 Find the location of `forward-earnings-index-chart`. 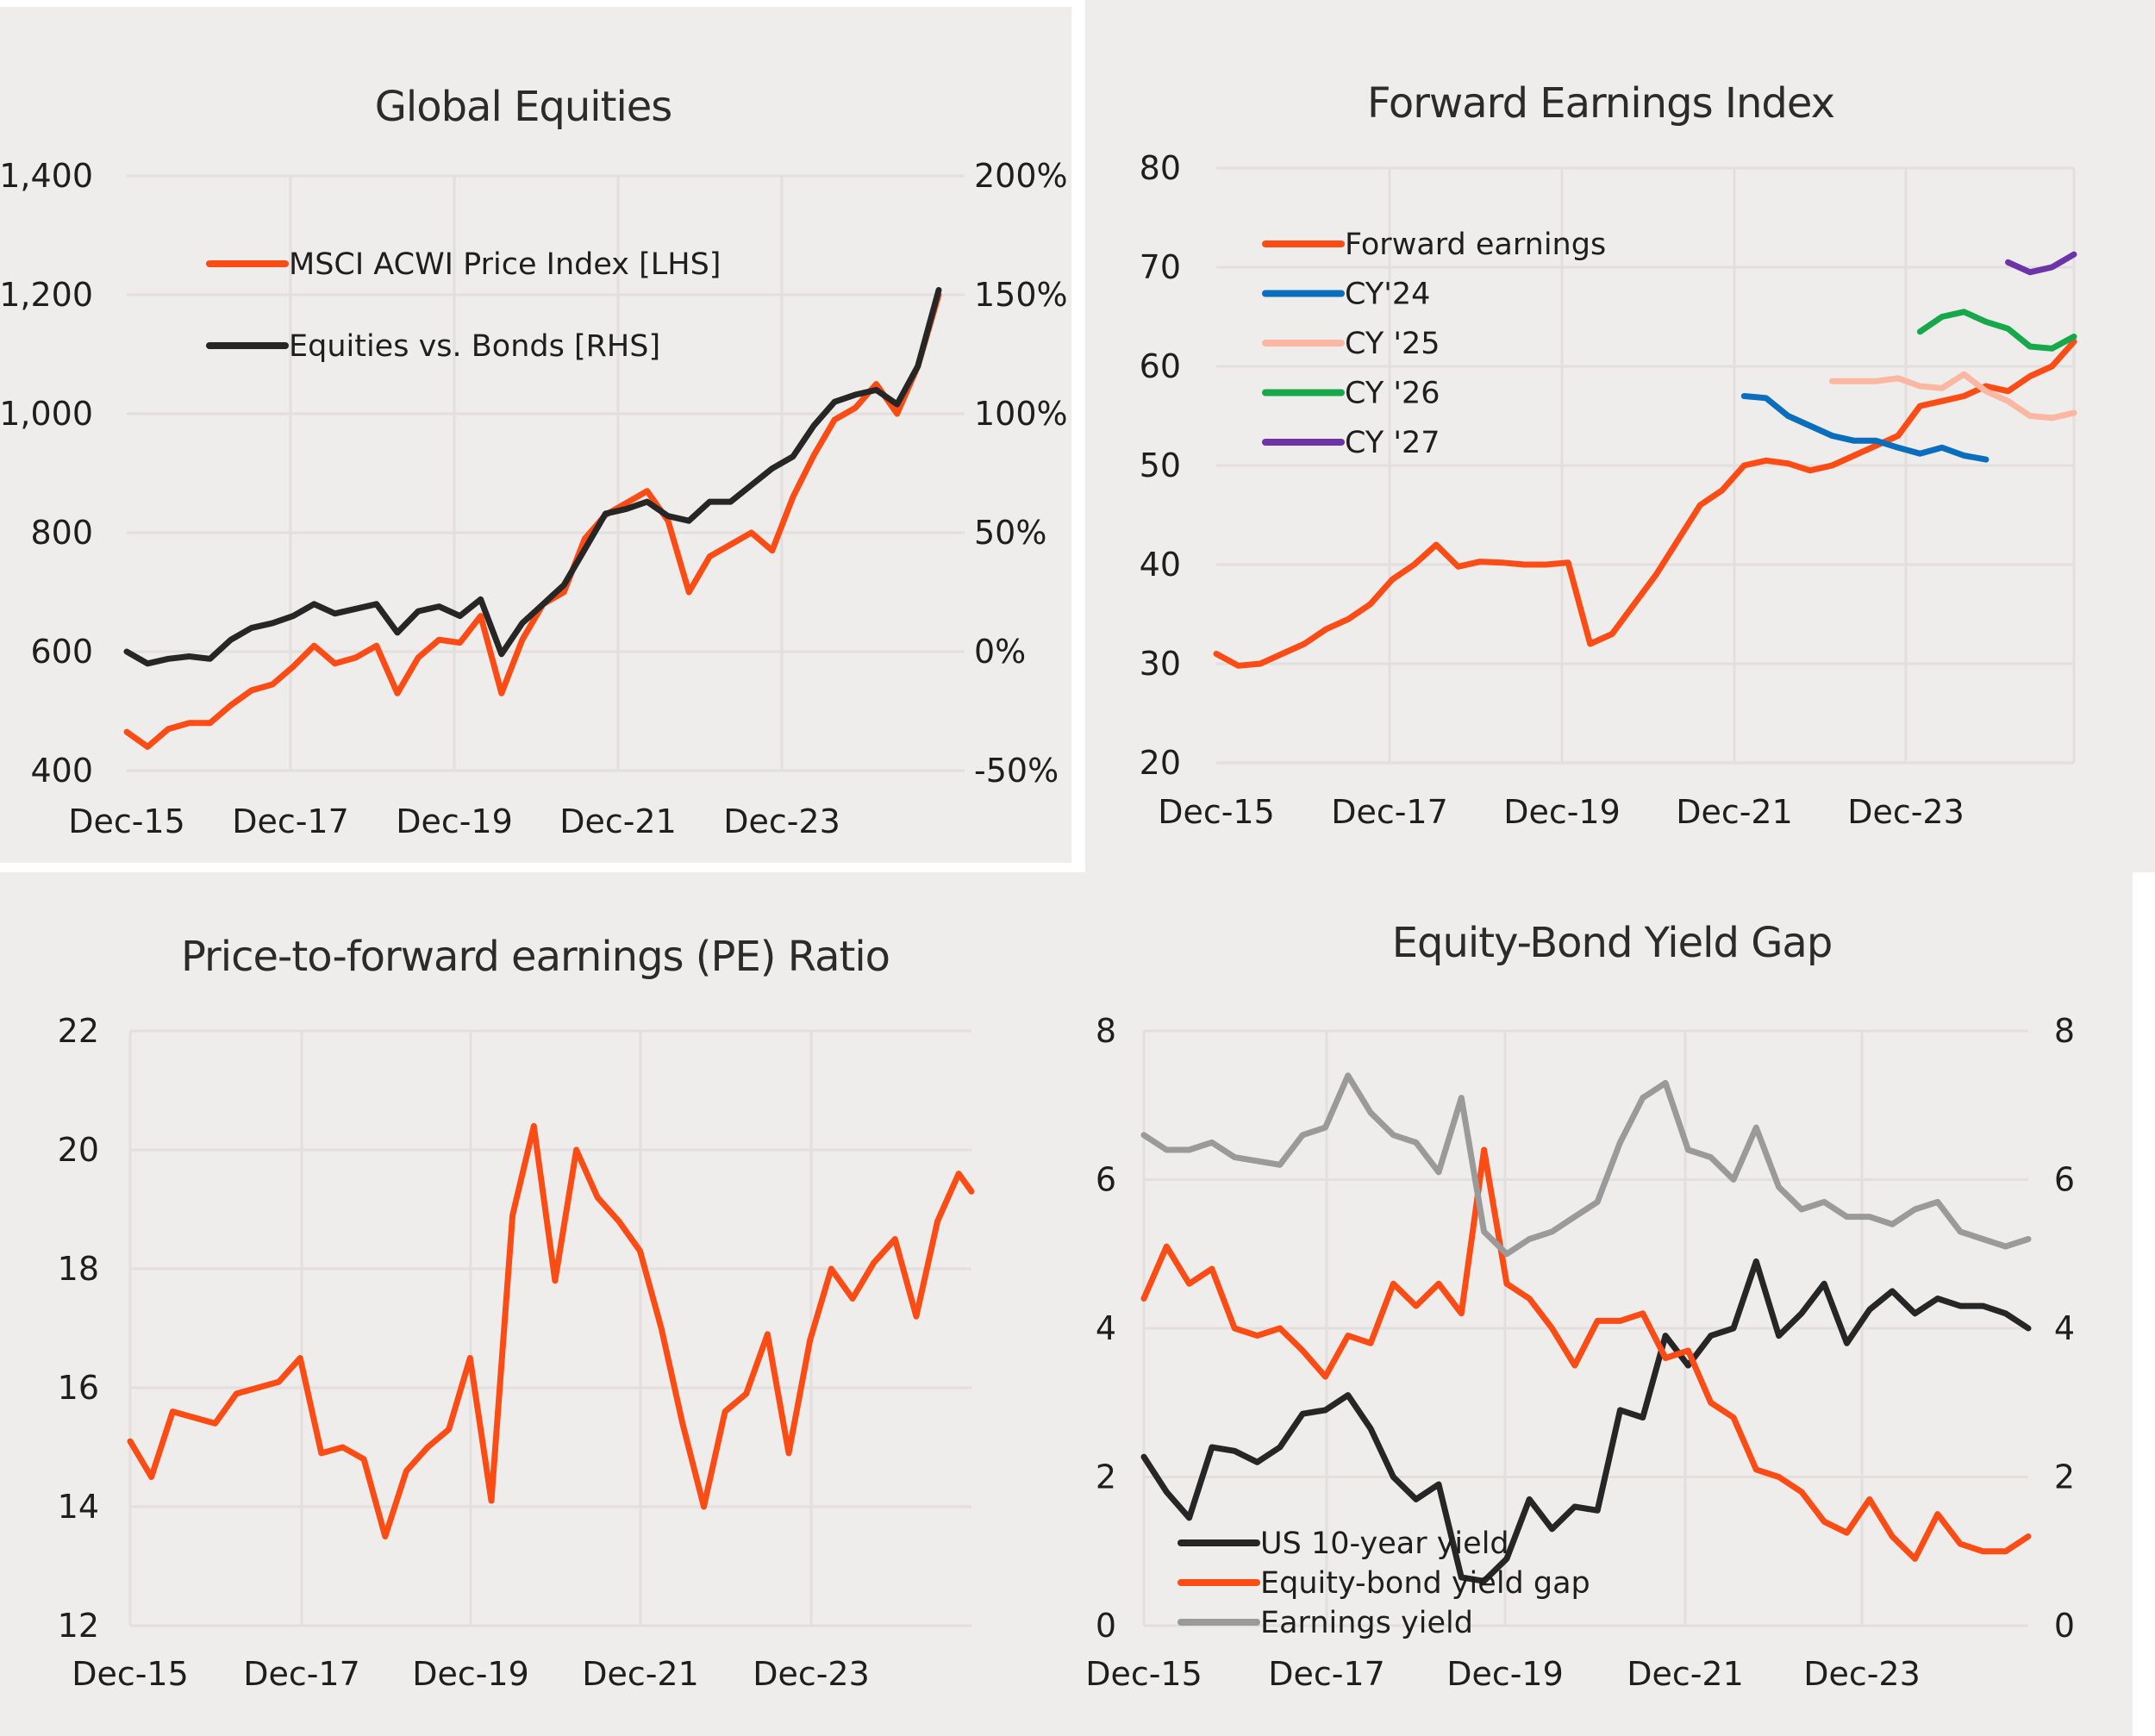

forward-earnings-index-chart is located at coordinates (1645, 465).